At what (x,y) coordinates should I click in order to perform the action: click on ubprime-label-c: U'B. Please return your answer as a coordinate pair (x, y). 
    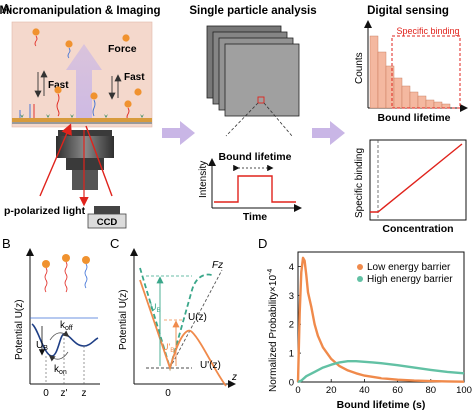
    Looking at the image, I should click on (168, 348).